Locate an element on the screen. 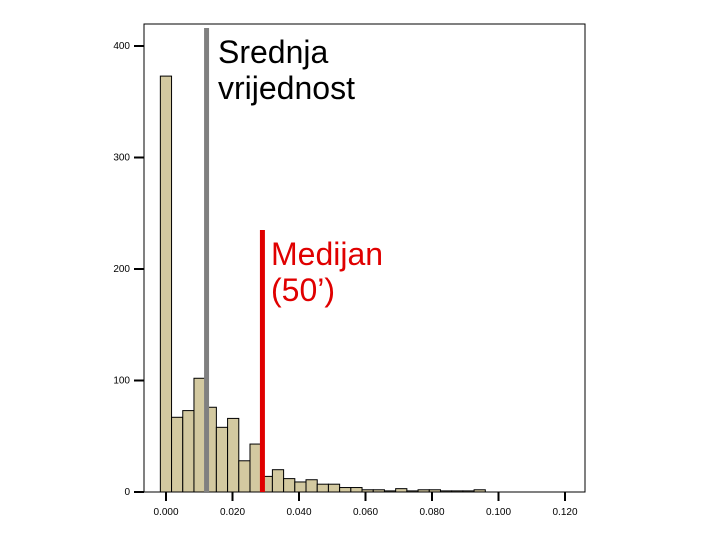 The height and width of the screenshot is (540, 720). x-tick-label-1: 0.020 is located at coordinates (232, 512).